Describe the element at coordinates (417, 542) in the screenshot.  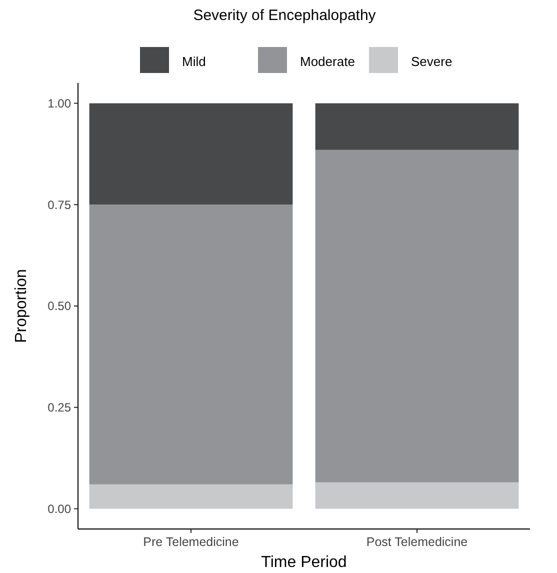
I see `x-tick-label: Post Telemedicine` at that location.